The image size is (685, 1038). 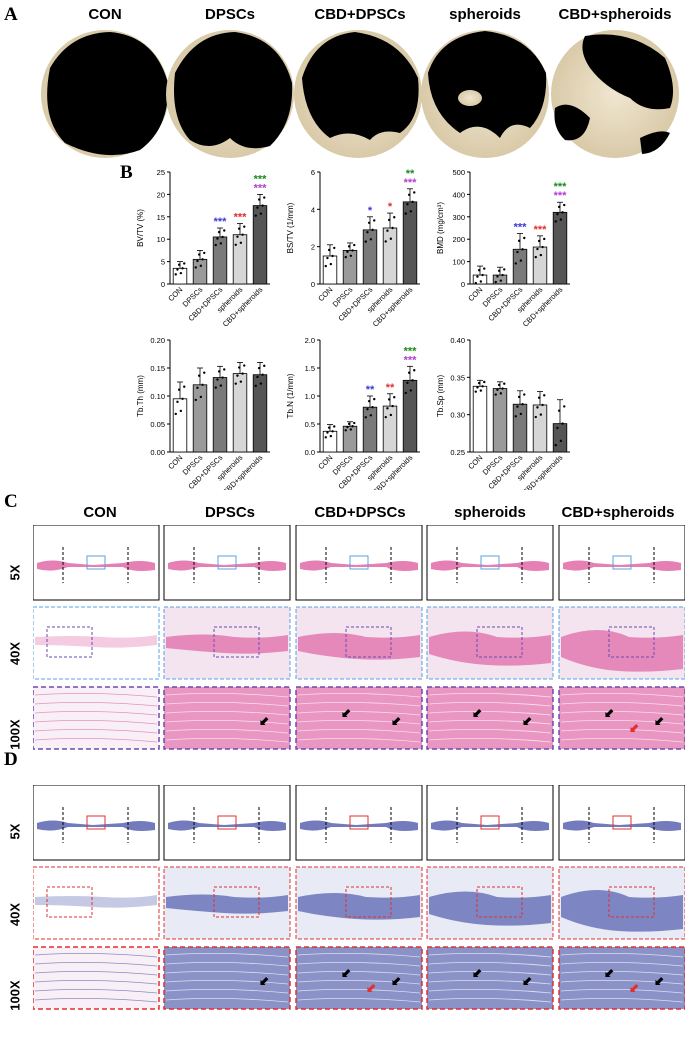 I want to click on micro-ct-spheroids, so click(x=485, y=94).